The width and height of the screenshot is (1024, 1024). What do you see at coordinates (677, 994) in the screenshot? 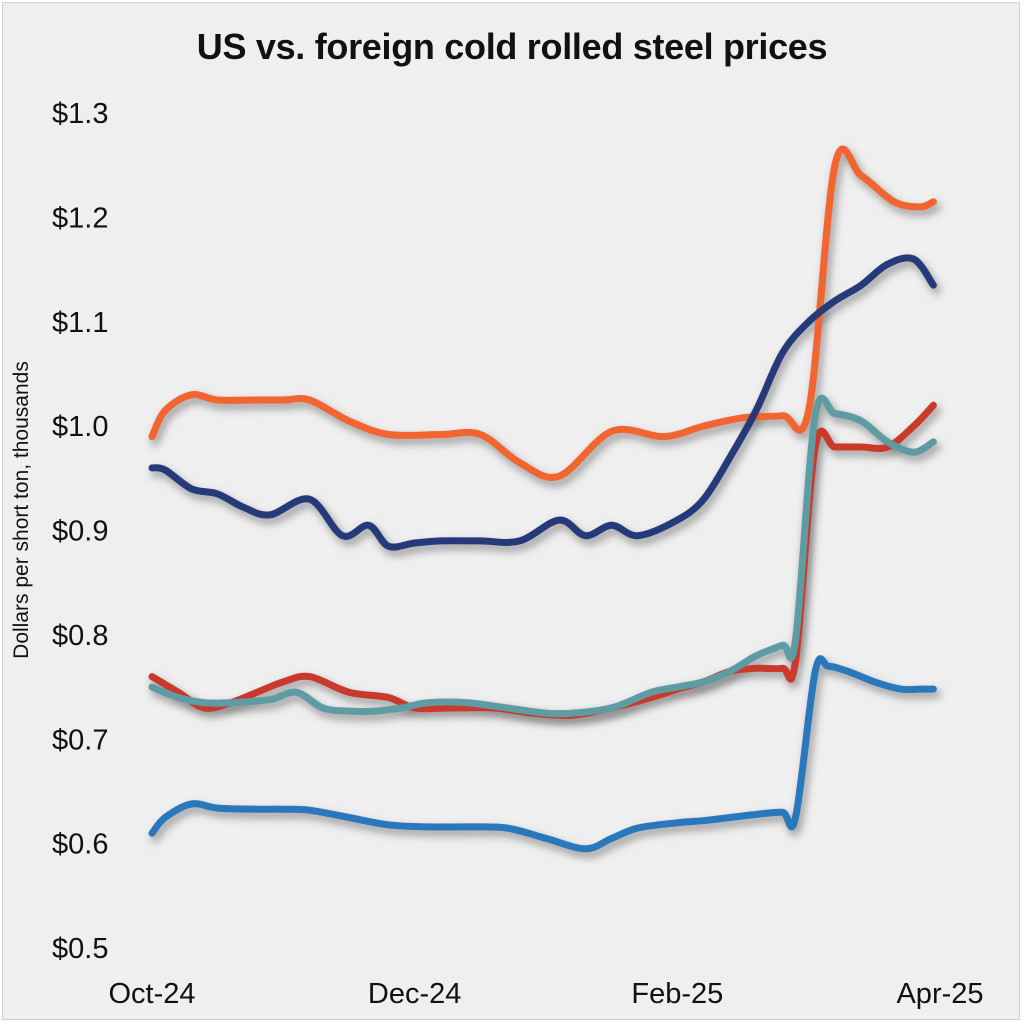
I see `x-tick-label: Feb-25` at bounding box center [677, 994].